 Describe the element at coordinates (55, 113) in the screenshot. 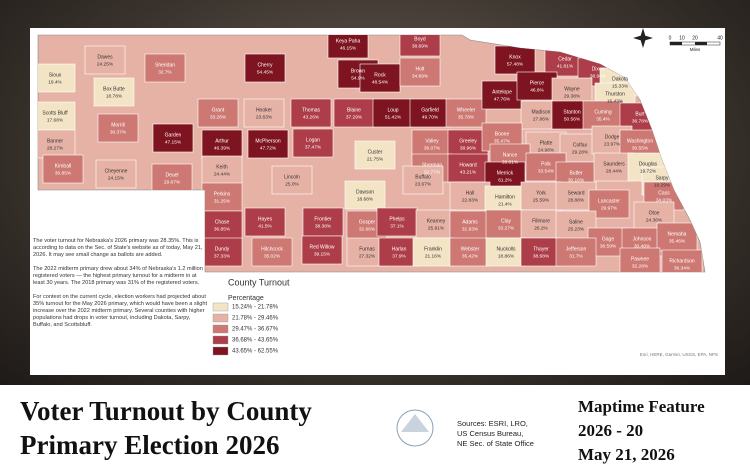

I see `county-name: Scotts Bluff` at that location.